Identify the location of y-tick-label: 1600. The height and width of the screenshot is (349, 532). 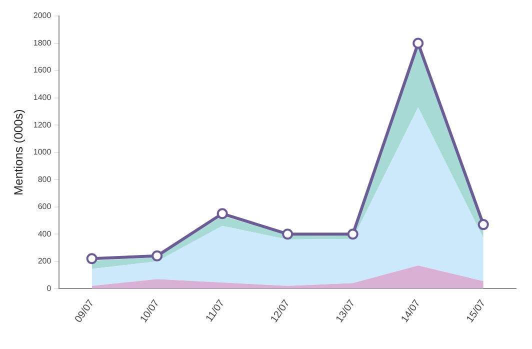
(42, 70).